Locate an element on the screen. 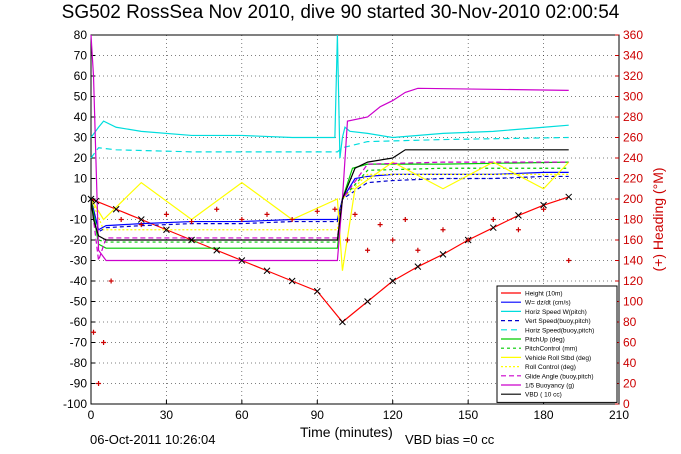 The height and width of the screenshot is (454, 681). y-left-tick-label: 80 is located at coordinates (81, 35).